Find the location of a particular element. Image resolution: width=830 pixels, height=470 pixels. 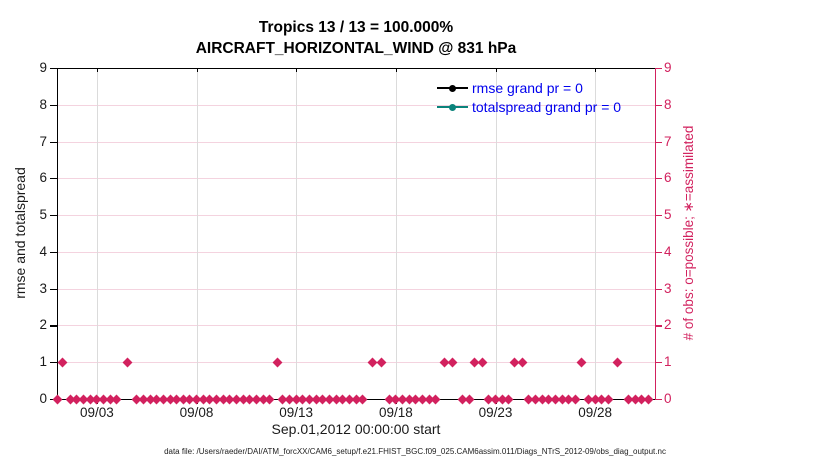

y-tick-label-left: 7 is located at coordinates (43, 141).